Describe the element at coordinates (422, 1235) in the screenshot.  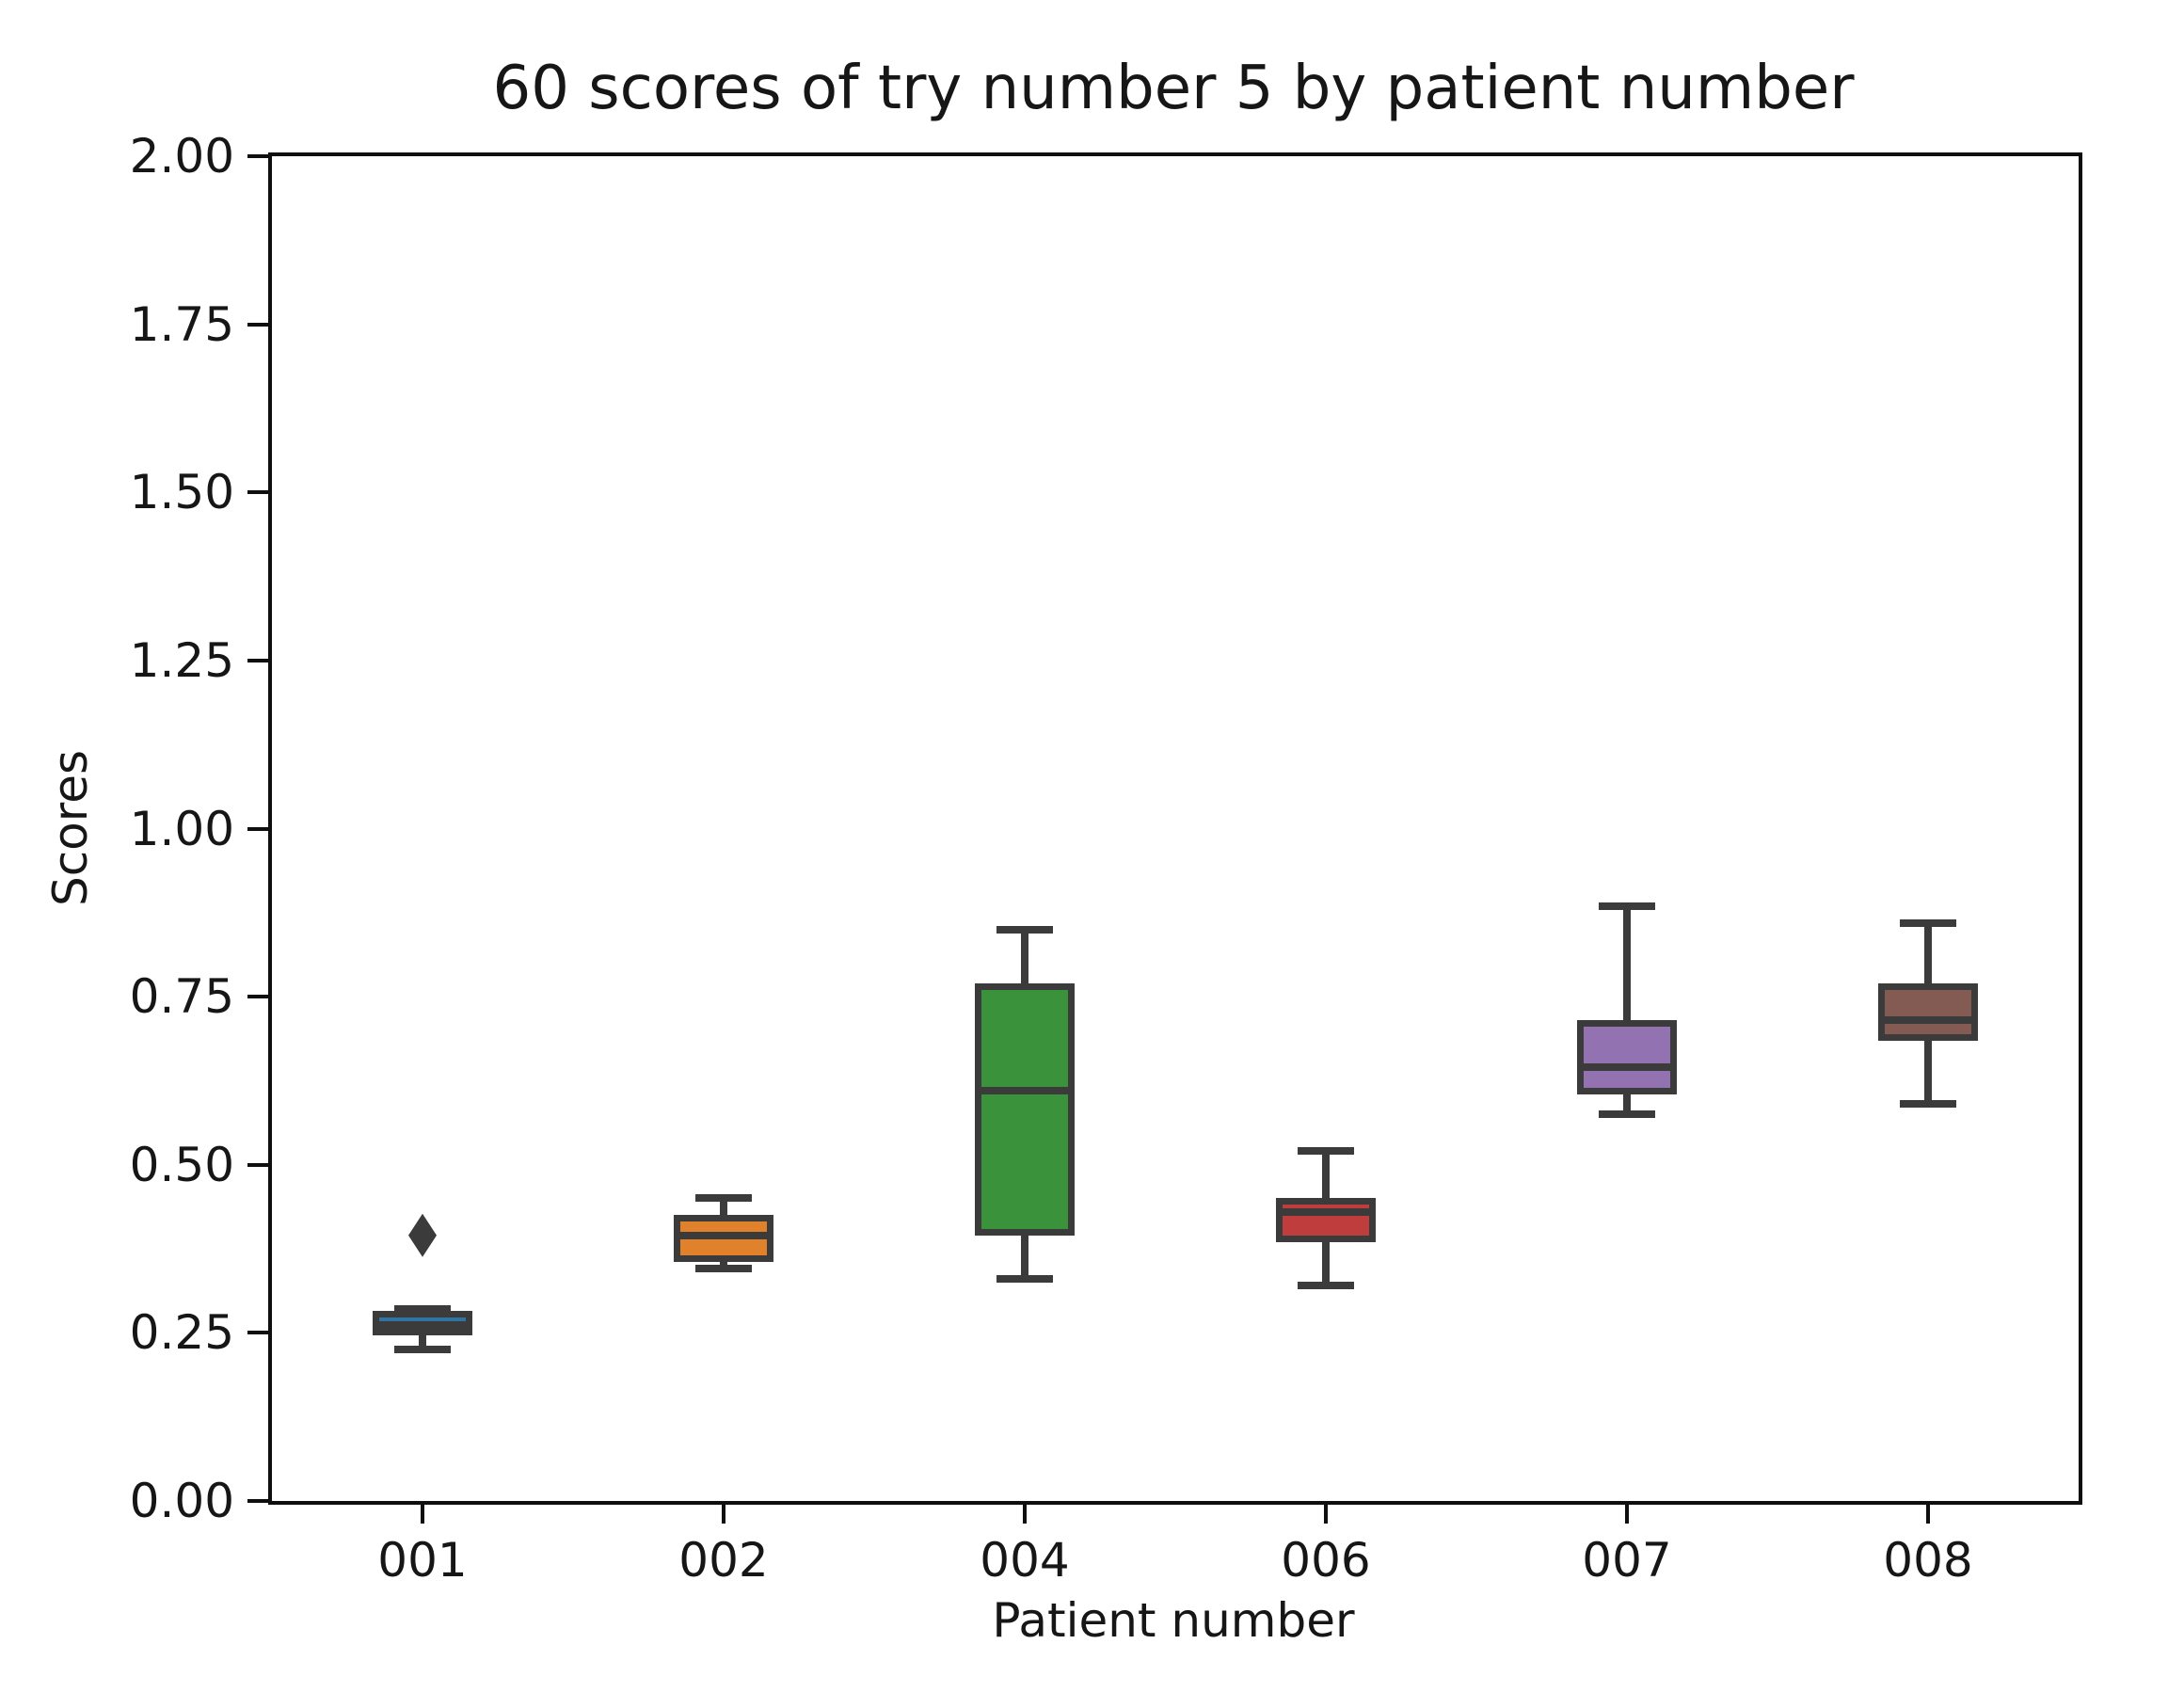
I see `outlier-diamond` at that location.